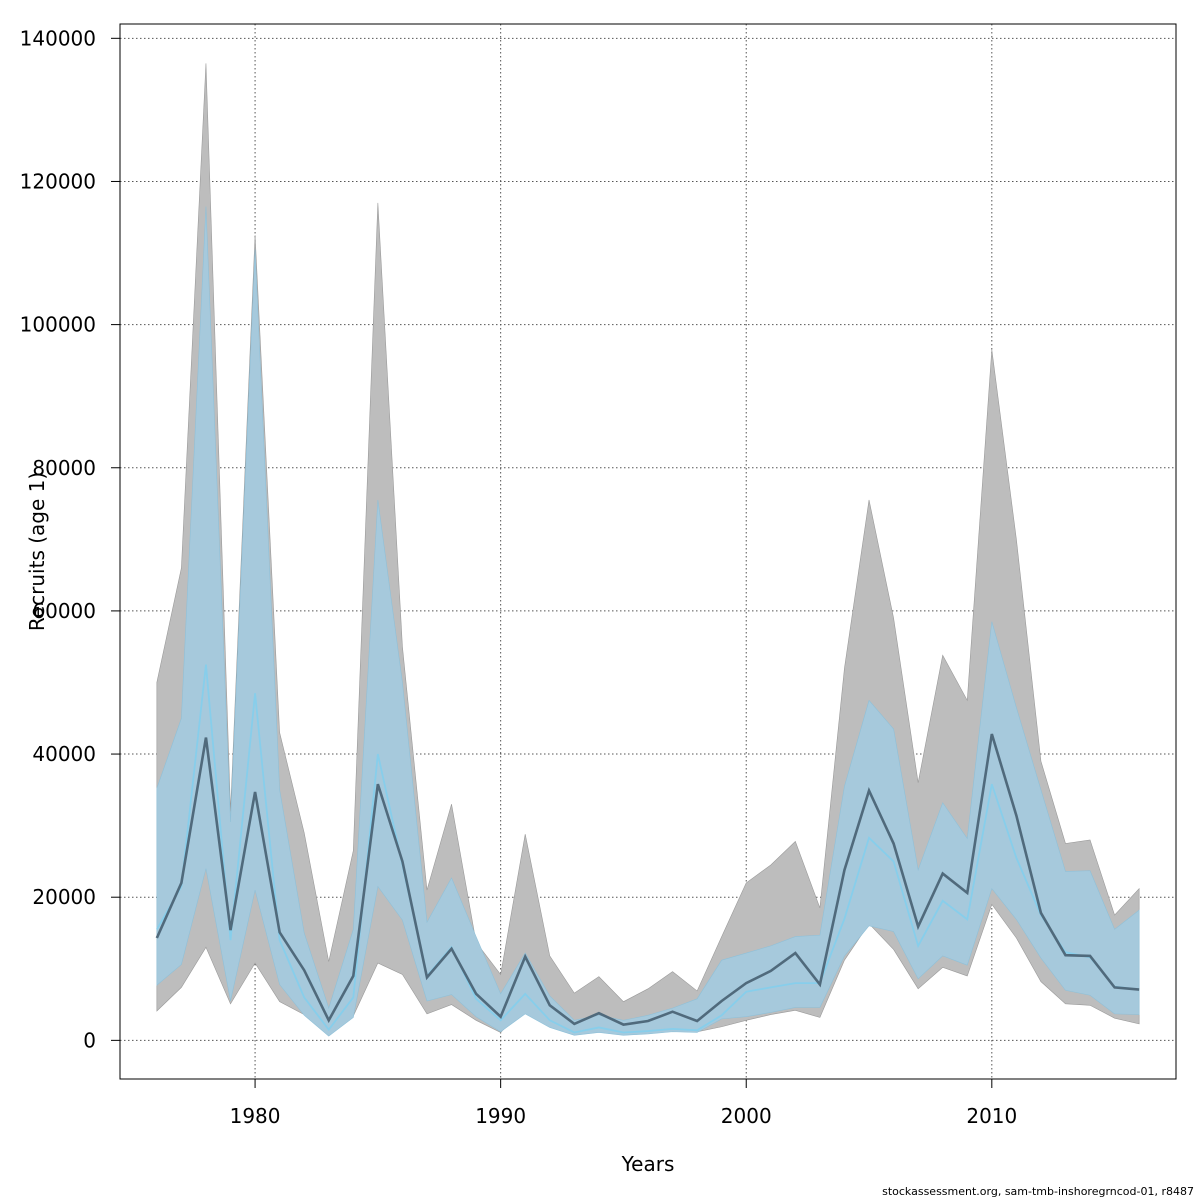 Image resolution: width=1200 pixels, height=1200 pixels. Describe the element at coordinates (500, 1116) in the screenshot. I see `x-tick-label-1990: 1990` at that location.